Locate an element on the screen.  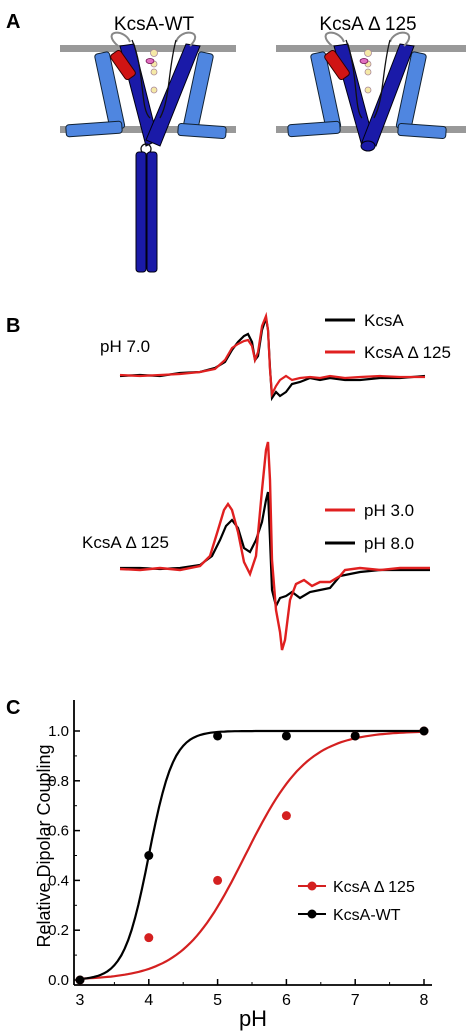
x-tick-label: 8 is located at coordinates (424, 1000).